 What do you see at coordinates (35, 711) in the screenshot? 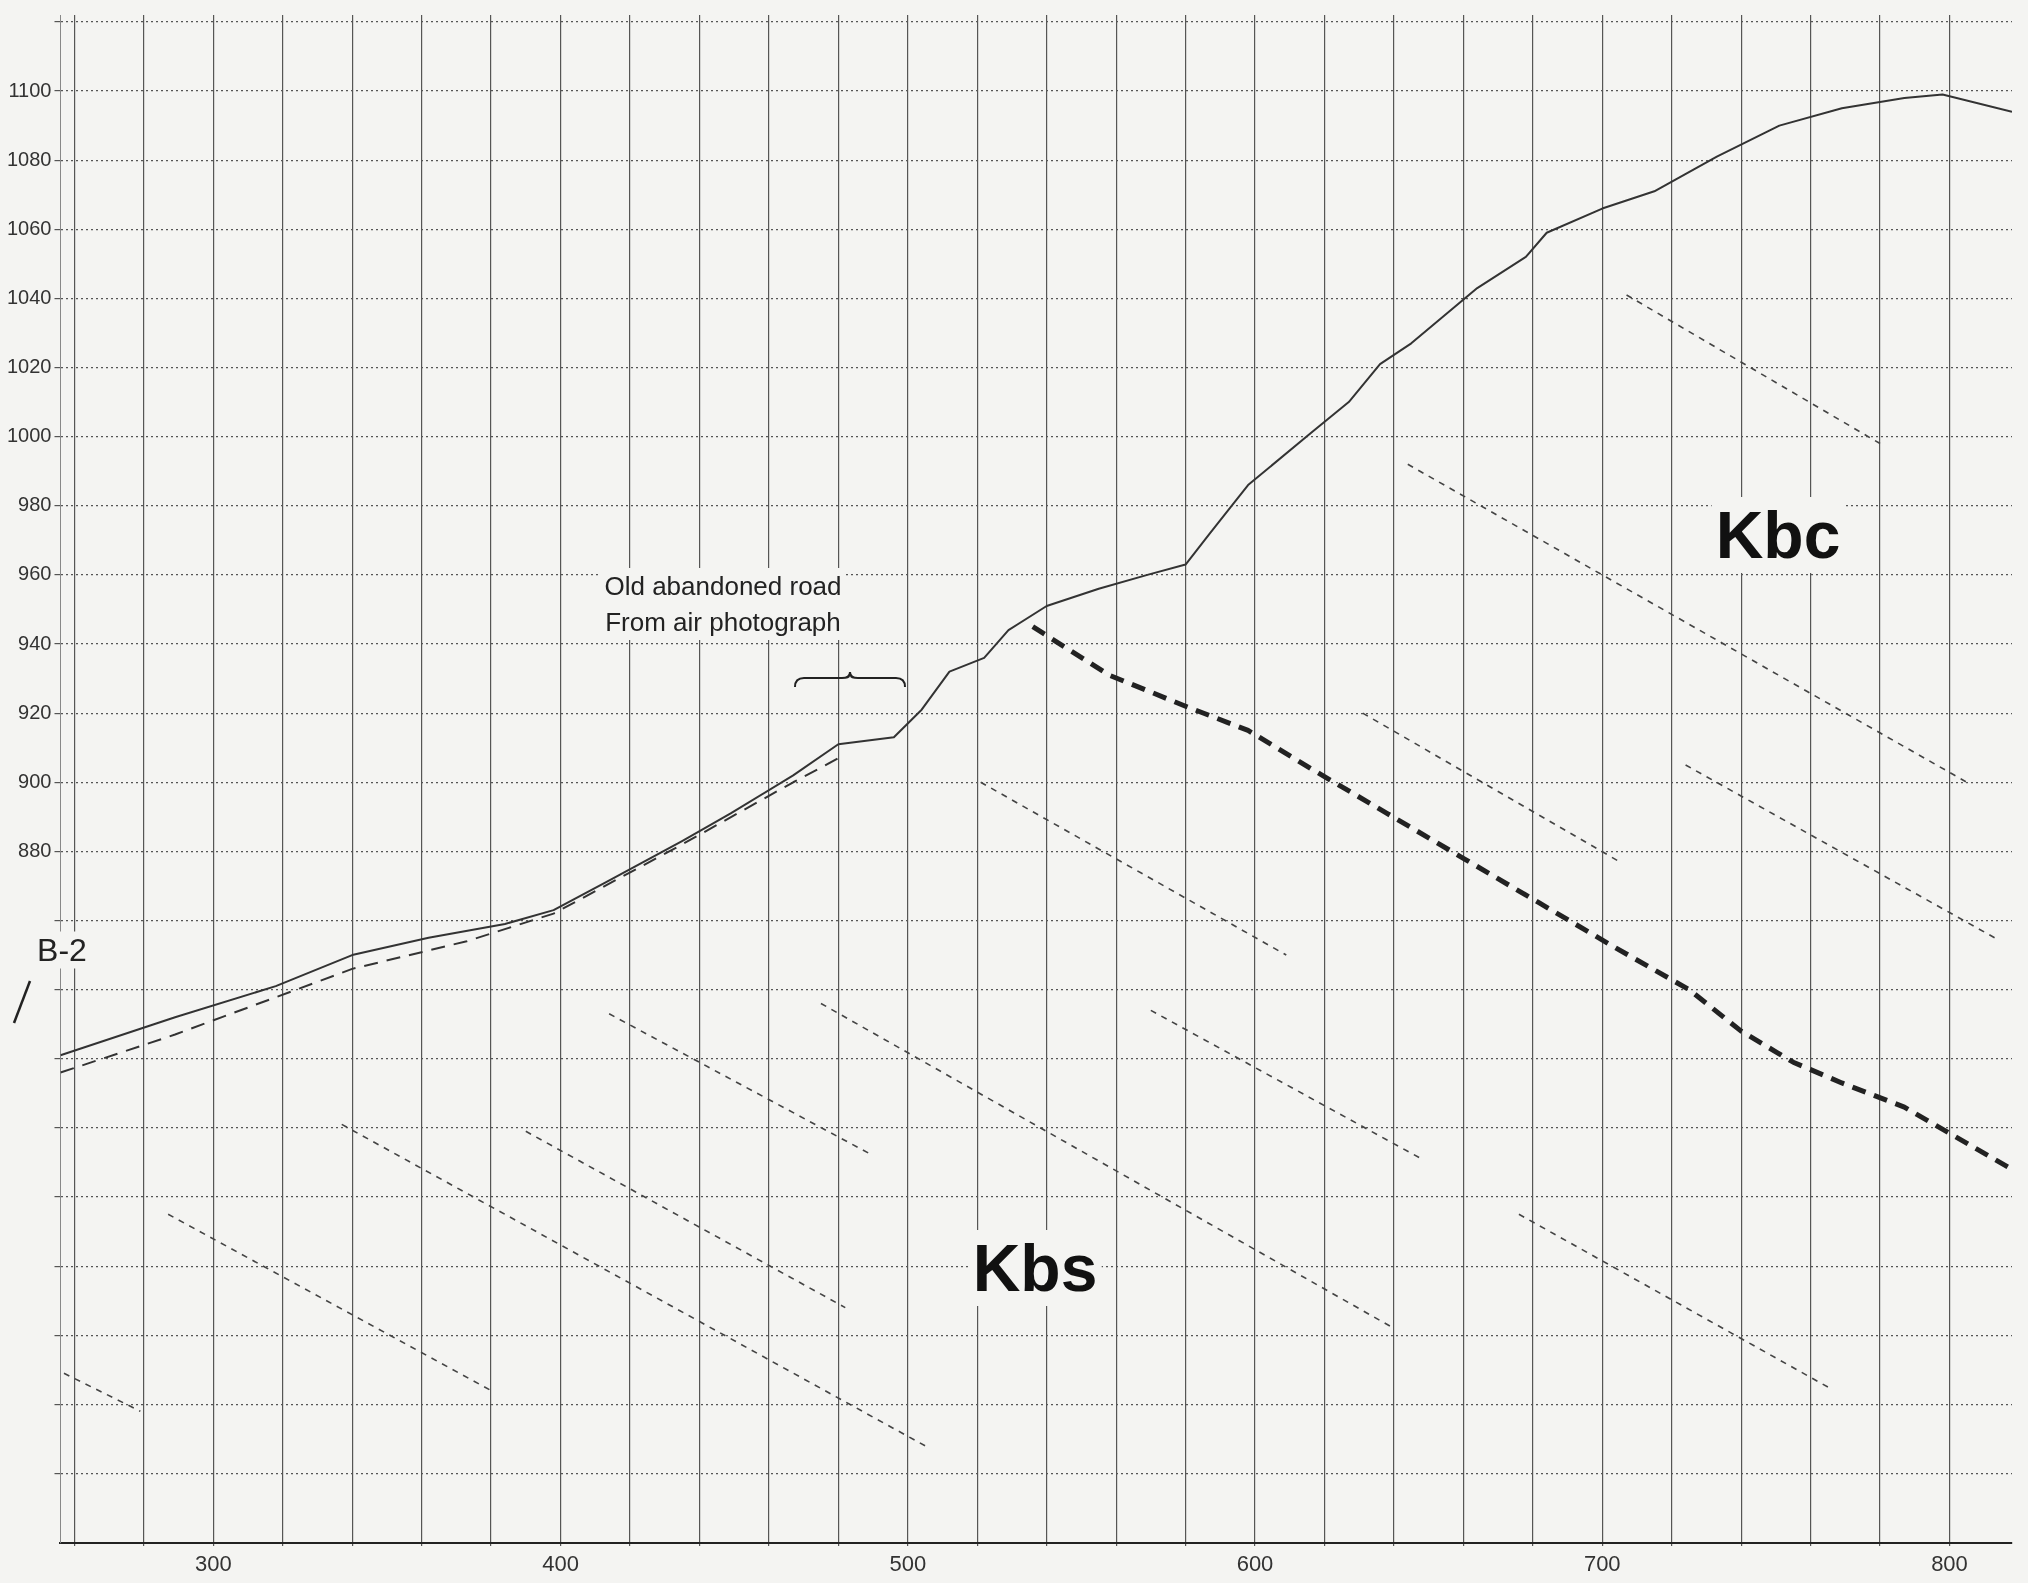
I see `y-tick-label: 920` at bounding box center [35, 711].